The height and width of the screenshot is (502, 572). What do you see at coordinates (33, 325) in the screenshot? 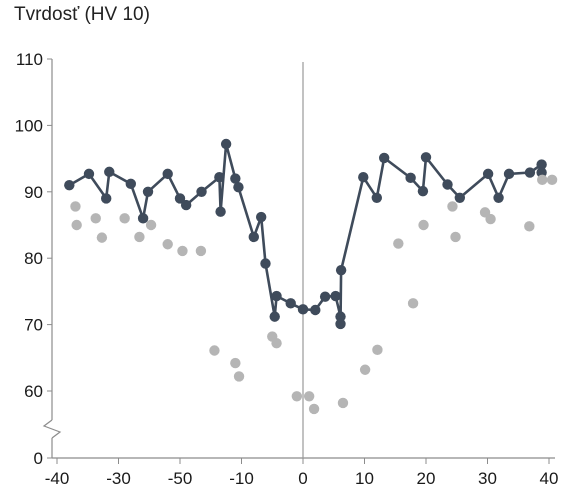
I see `y-tick-label: 70` at bounding box center [33, 325].